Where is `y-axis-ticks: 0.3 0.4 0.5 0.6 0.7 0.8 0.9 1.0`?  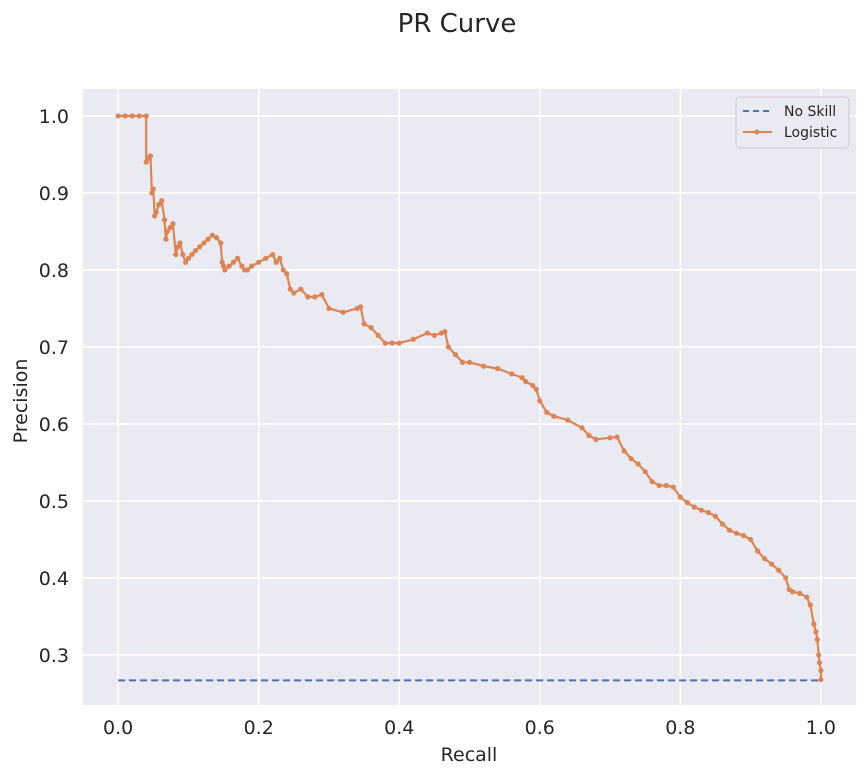 y-axis-ticks: 0.3 0.4 0.5 0.6 0.7 0.8 0.9 1.0 is located at coordinates (54, 386).